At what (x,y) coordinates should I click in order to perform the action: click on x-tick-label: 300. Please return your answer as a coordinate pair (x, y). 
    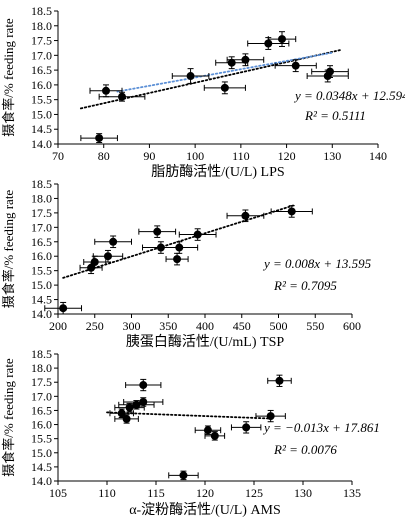
    Looking at the image, I should click on (132, 326).